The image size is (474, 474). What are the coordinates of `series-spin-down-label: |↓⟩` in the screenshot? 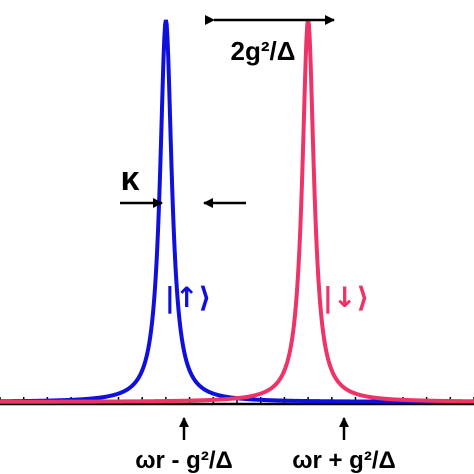 It's located at (346, 297).